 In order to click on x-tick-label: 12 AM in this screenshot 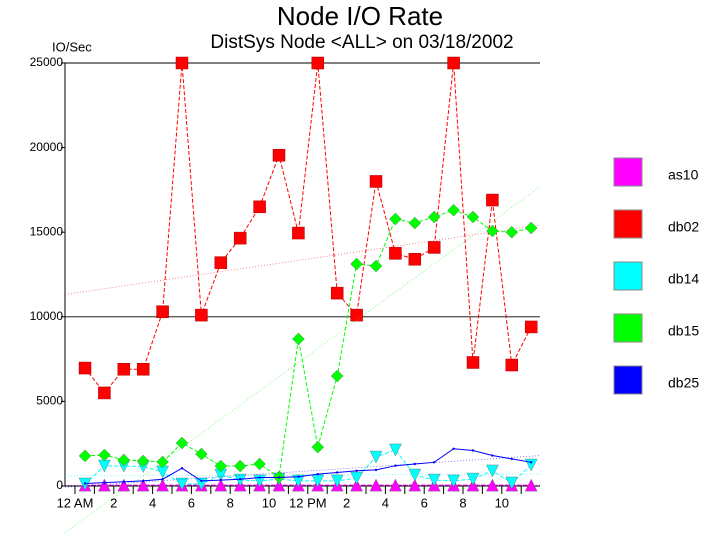, I will do `click(75, 502)`.